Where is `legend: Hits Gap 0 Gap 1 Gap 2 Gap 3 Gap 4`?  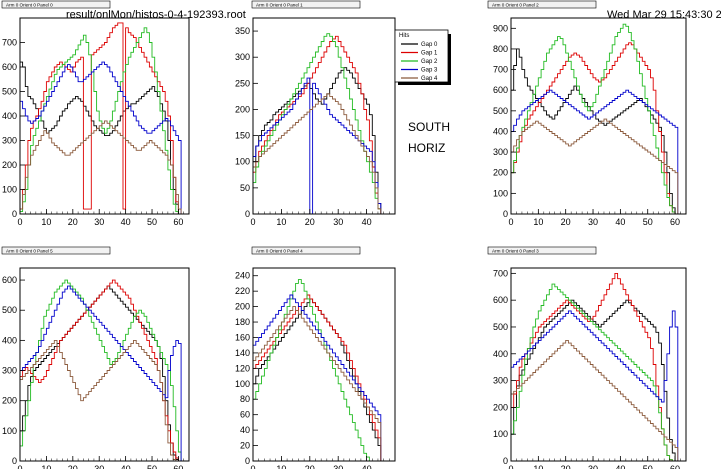 legend: Hits Gap 0 Gap 1 Gap 2 Gap 3 Gap 4 is located at coordinates (422, 57).